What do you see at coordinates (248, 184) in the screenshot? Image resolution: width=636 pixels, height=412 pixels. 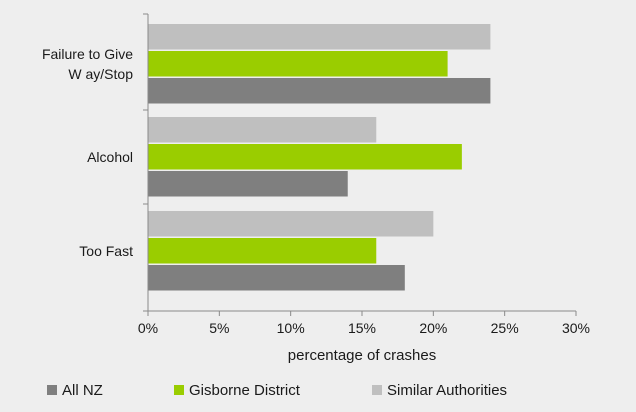 I see `bar-alcohol-all-nz` at bounding box center [248, 184].